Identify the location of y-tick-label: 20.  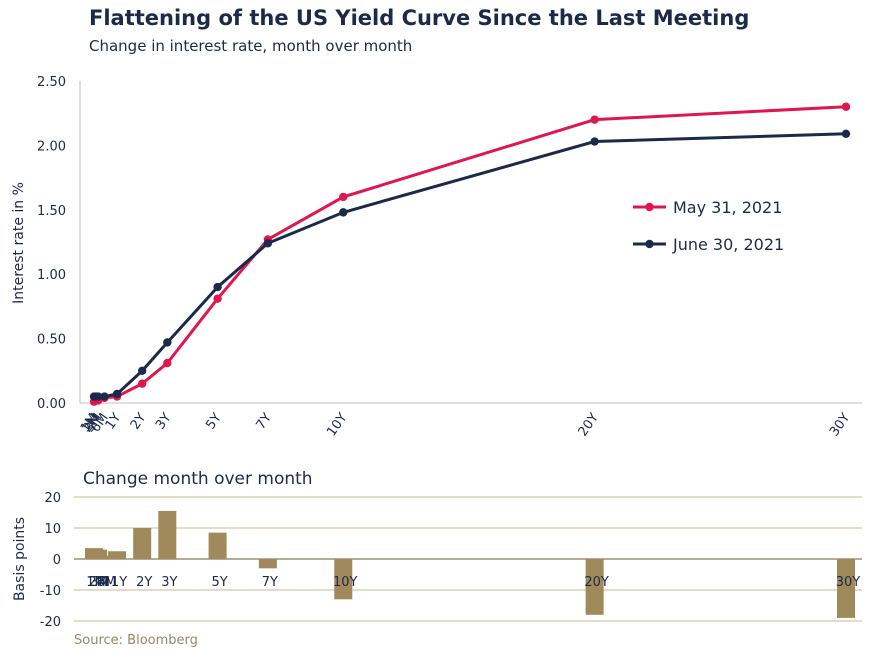
(52, 498).